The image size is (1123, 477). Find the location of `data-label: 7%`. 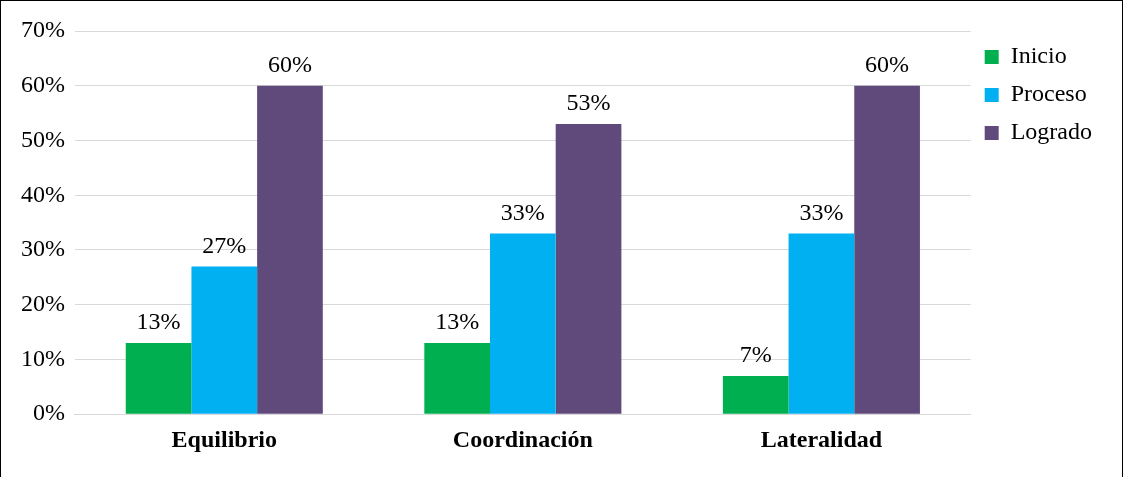

data-label: 7% is located at coordinates (755, 354).